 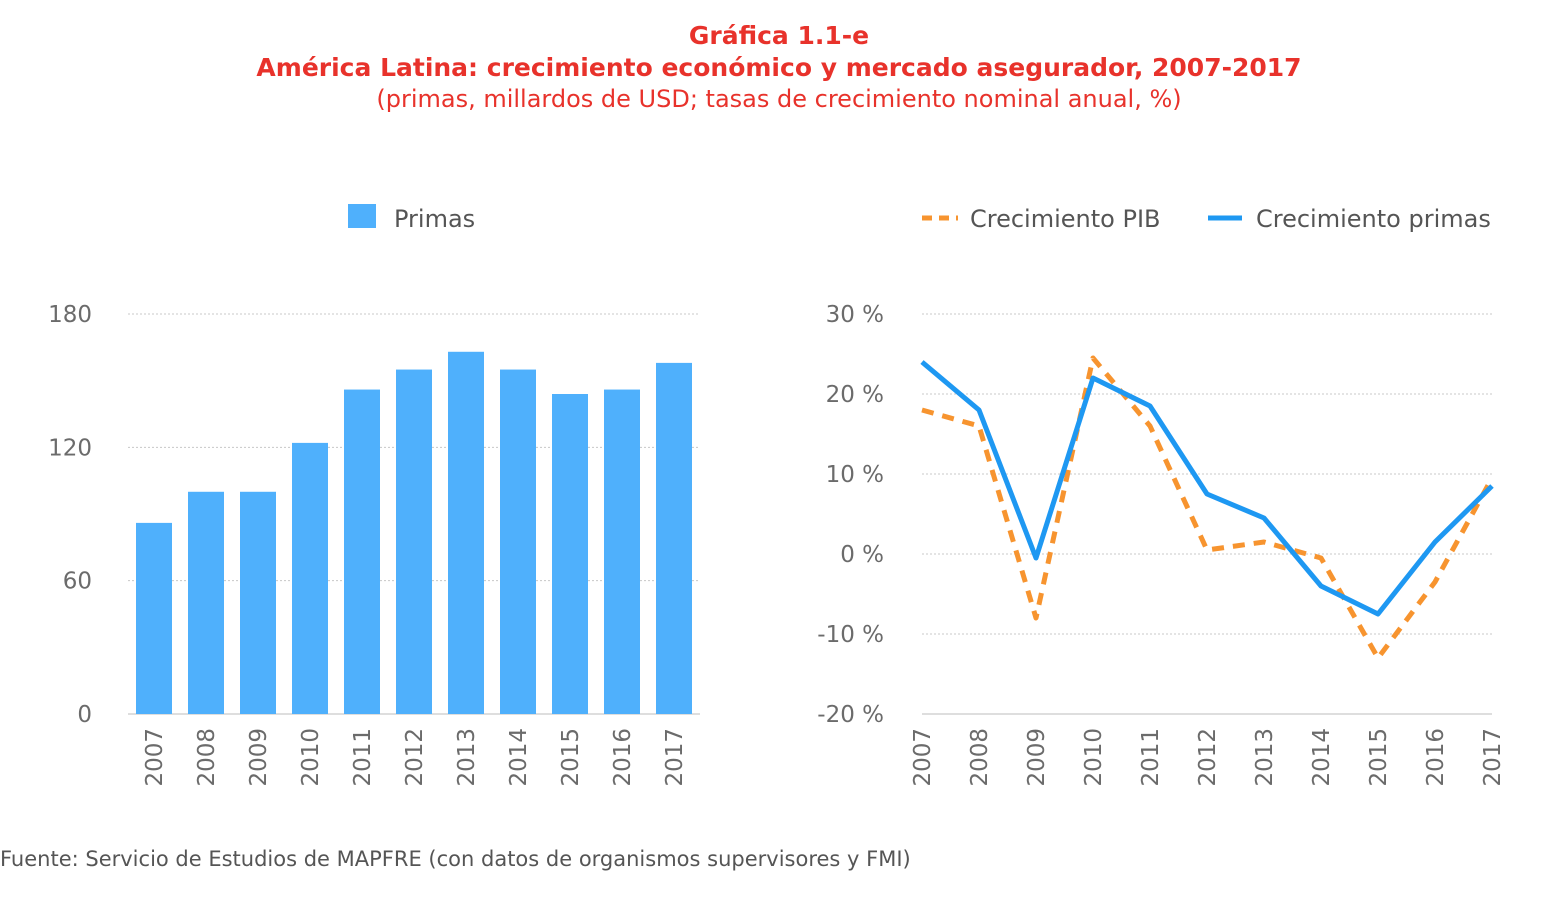 What do you see at coordinates (362, 216) in the screenshot?
I see `legend-swatch-primas` at bounding box center [362, 216].